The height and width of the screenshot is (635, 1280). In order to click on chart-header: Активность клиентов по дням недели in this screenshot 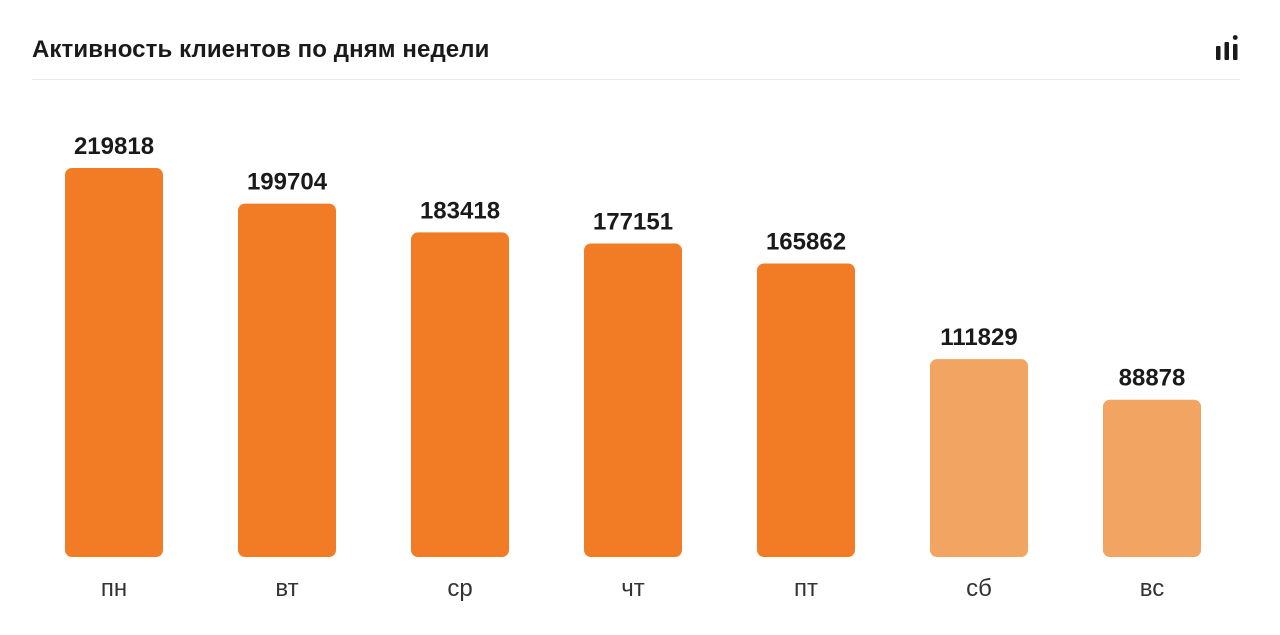, I will do `click(636, 51)`.